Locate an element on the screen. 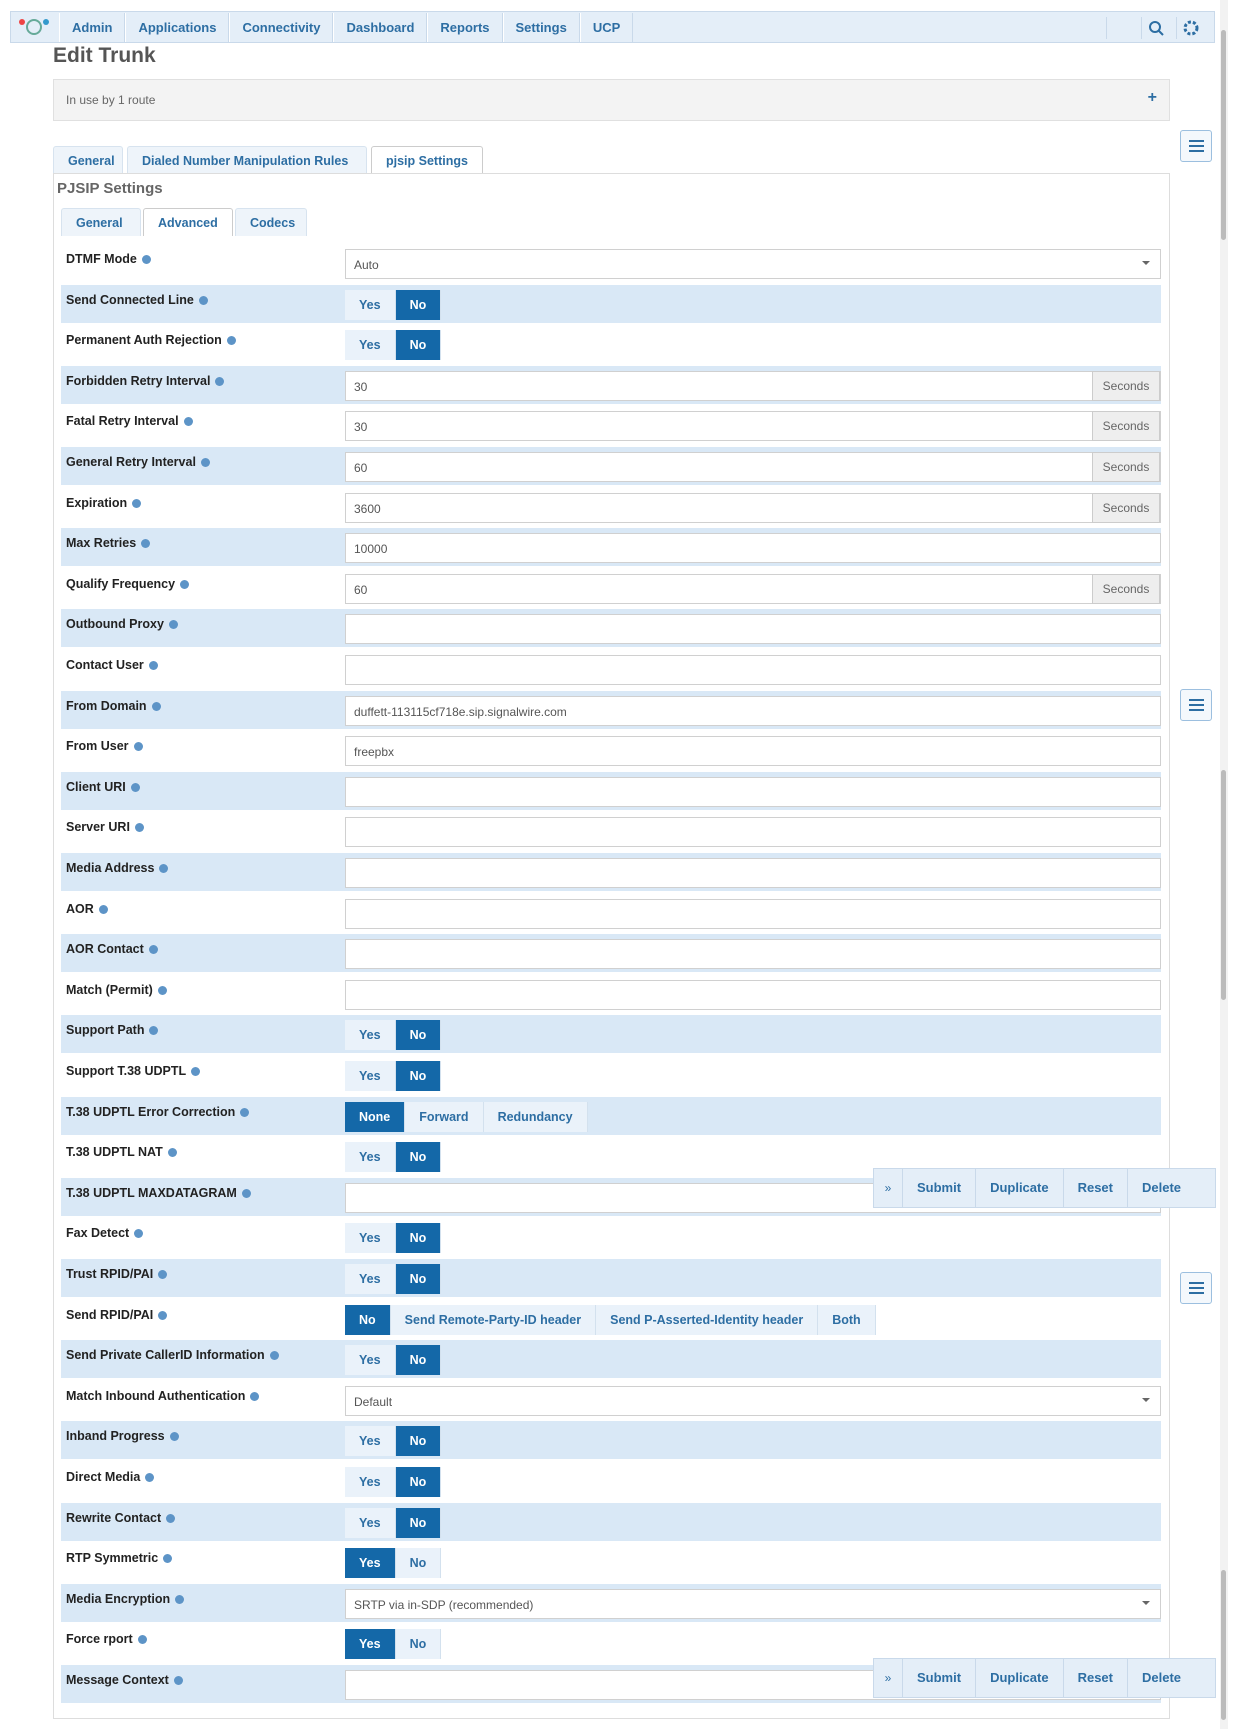 Image resolution: width=1237 pixels, height=1729 pixels. select-box: Auto is located at coordinates (753, 264).